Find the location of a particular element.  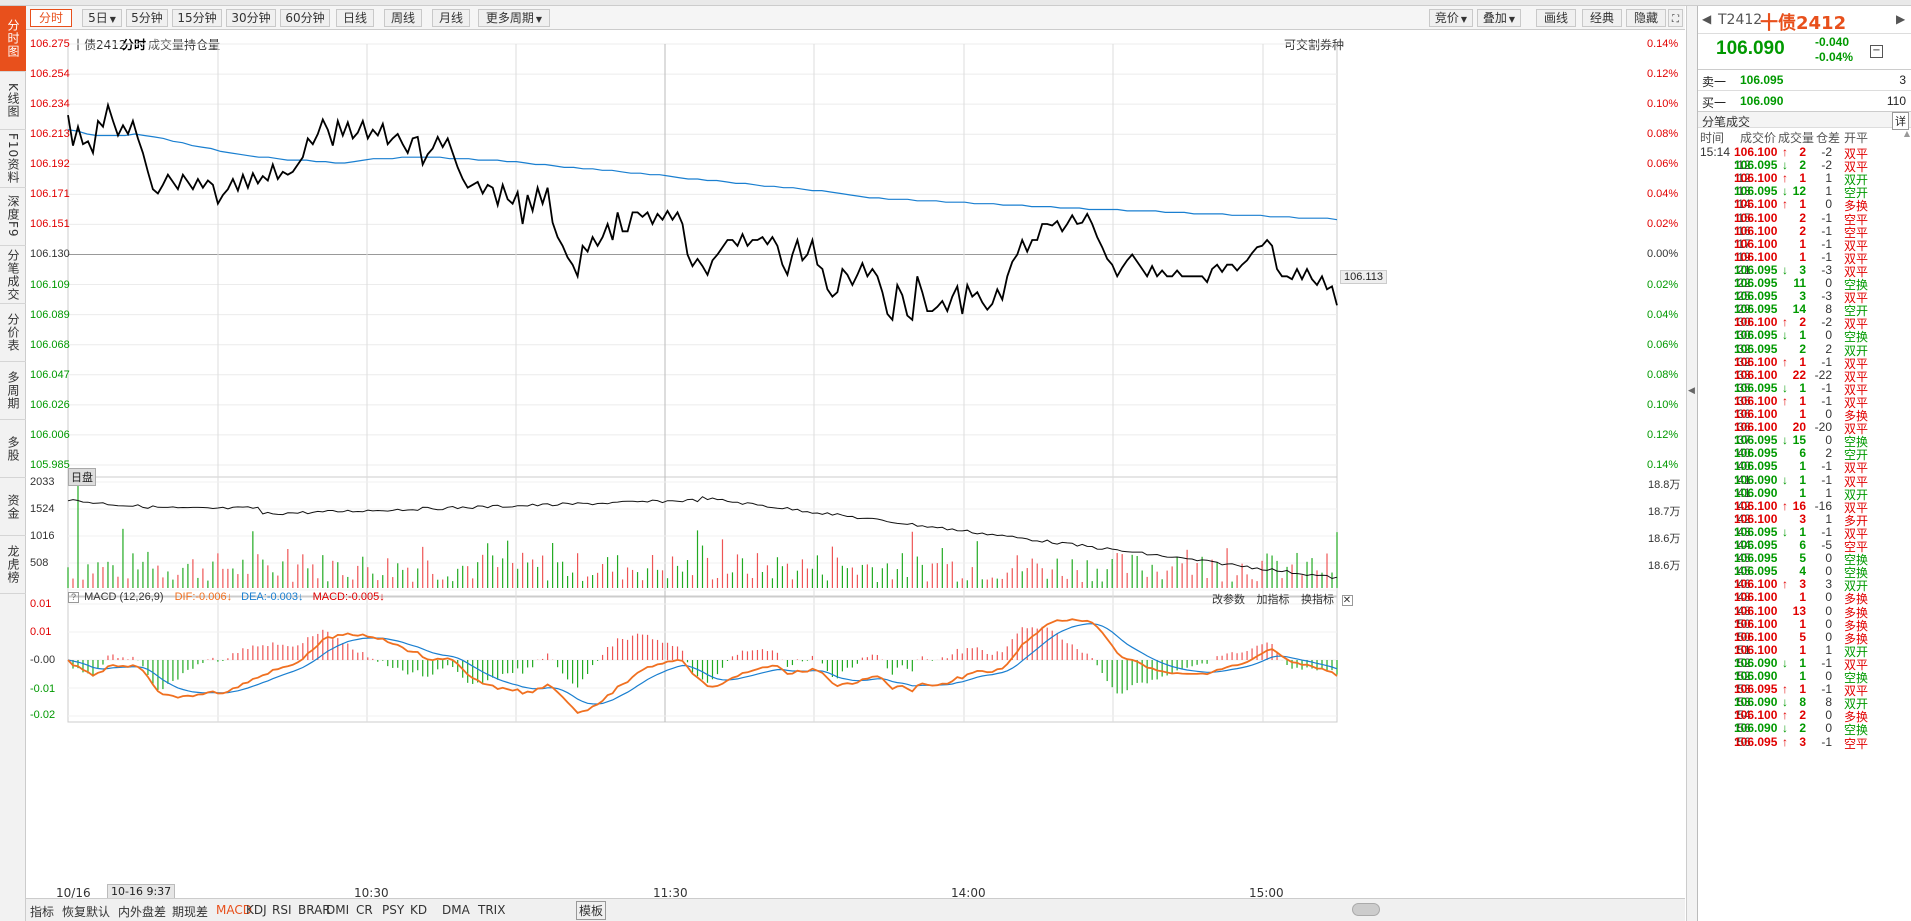

left-nav-item: 多股 is located at coordinates (13, 449).